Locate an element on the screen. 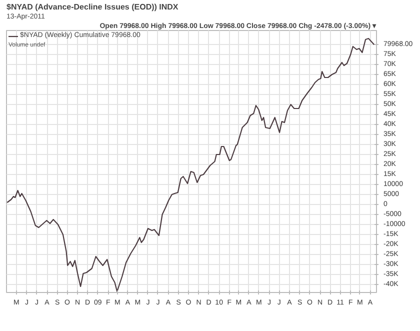 The width and height of the screenshot is (420, 331). chart-title: $NYAD (Advance-Decline Issues (EOD)) INDX is located at coordinates (92, 7).